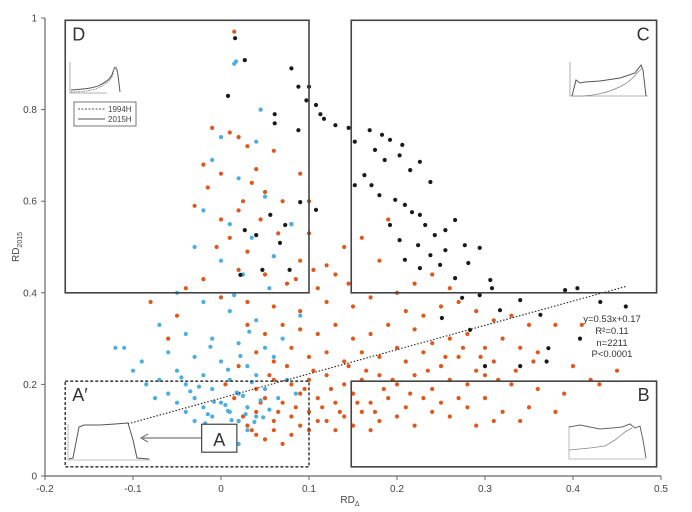  What do you see at coordinates (221, 489) in the screenshot?
I see `x-tick-label: 0` at bounding box center [221, 489].